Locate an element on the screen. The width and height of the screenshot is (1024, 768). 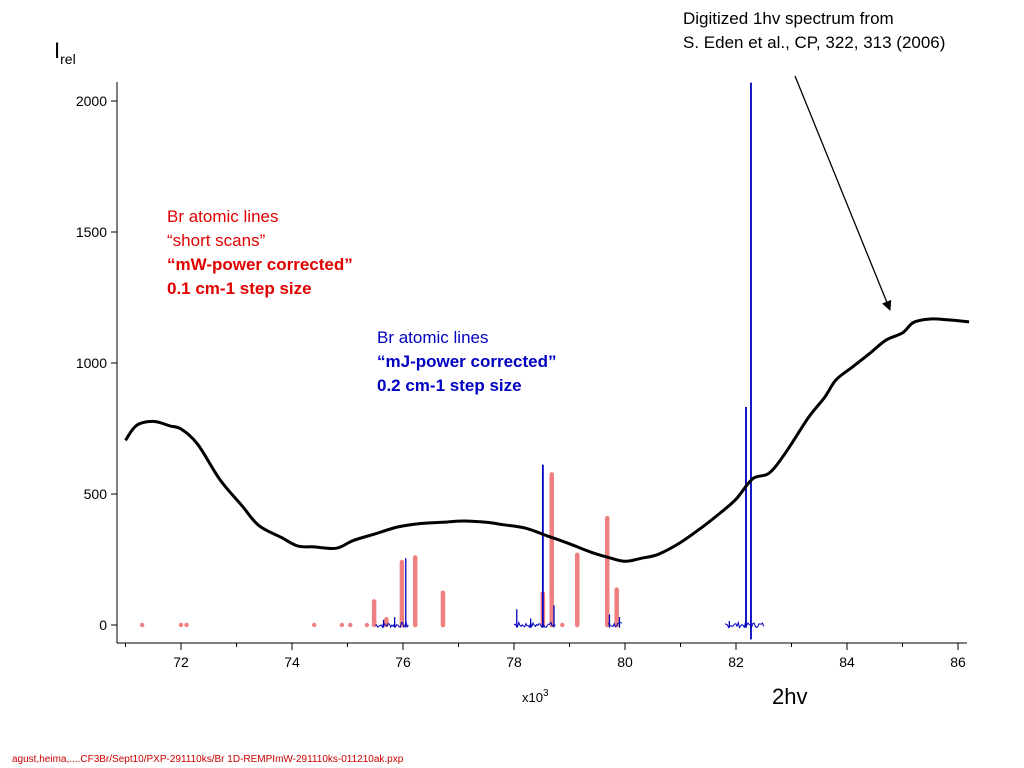
x-tick-label-72: 72 is located at coordinates (181, 662).